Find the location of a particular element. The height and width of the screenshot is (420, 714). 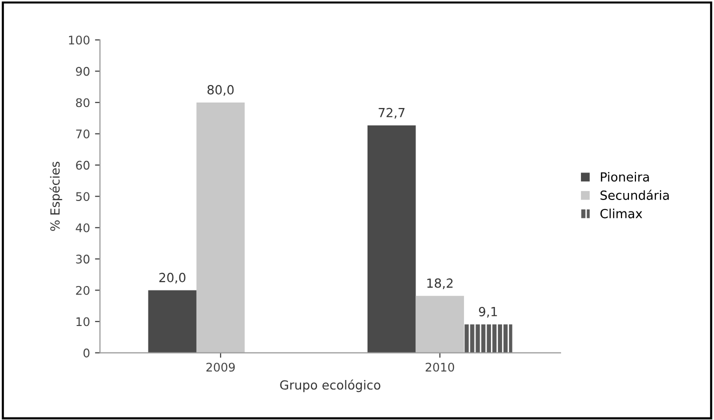

y-tick-label: 10 is located at coordinates (83, 321).